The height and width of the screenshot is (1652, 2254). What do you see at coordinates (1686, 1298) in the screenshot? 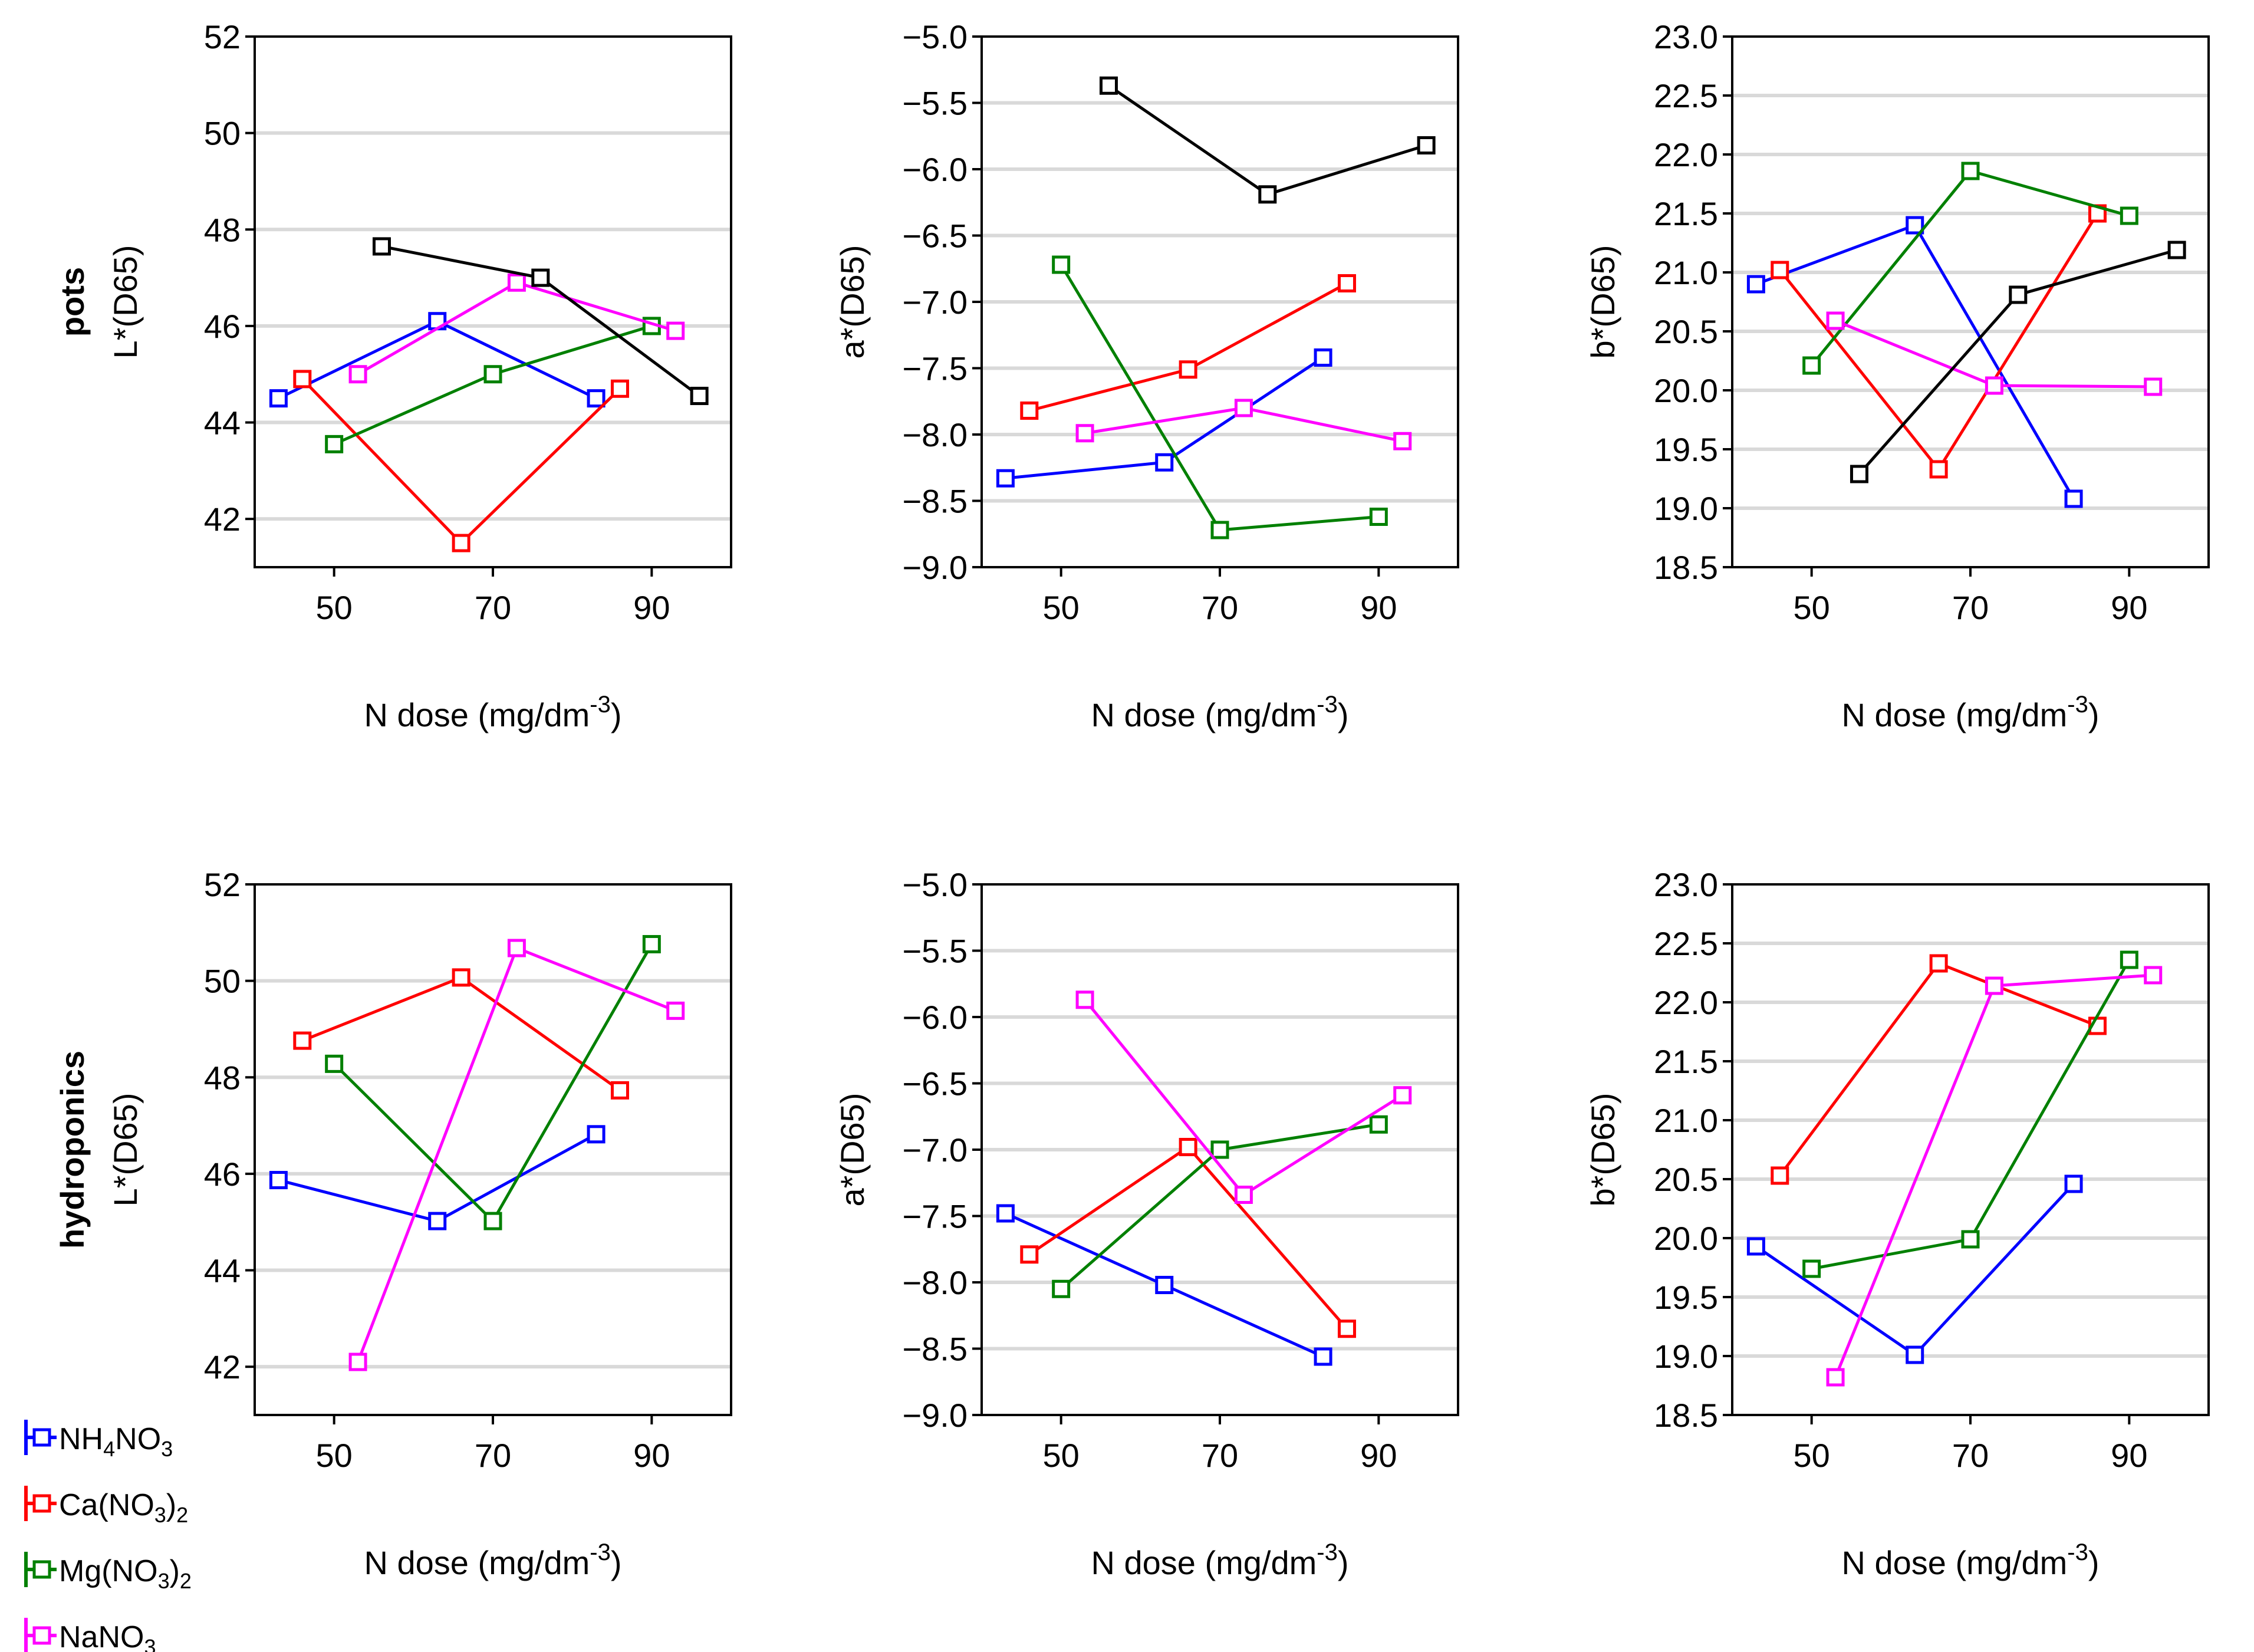
I see `y-tick-label: 19.5` at bounding box center [1686, 1298].